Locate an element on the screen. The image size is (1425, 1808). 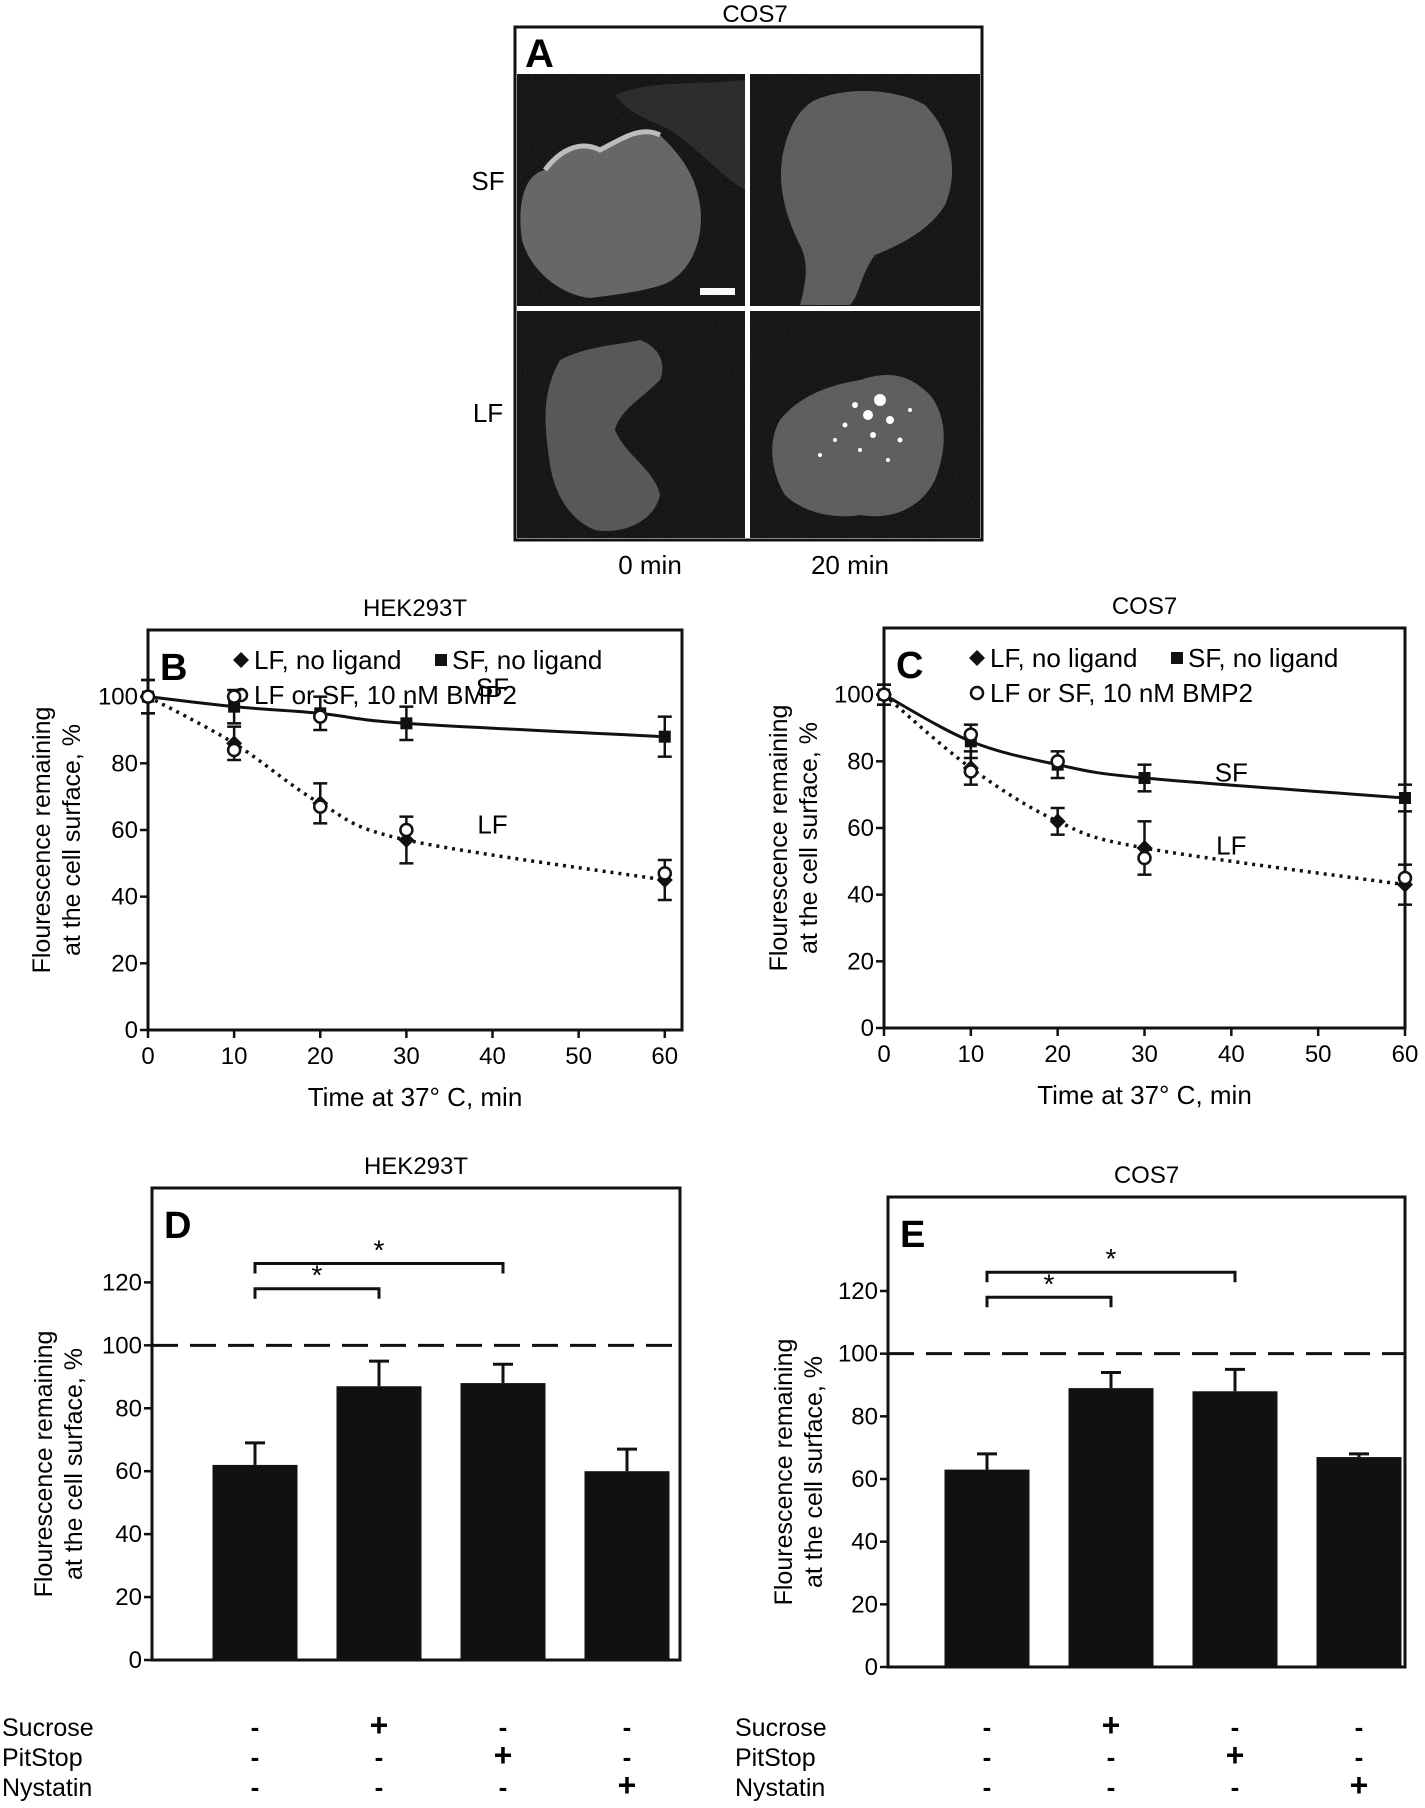
panel-letter: C is located at coordinates (909, 666).